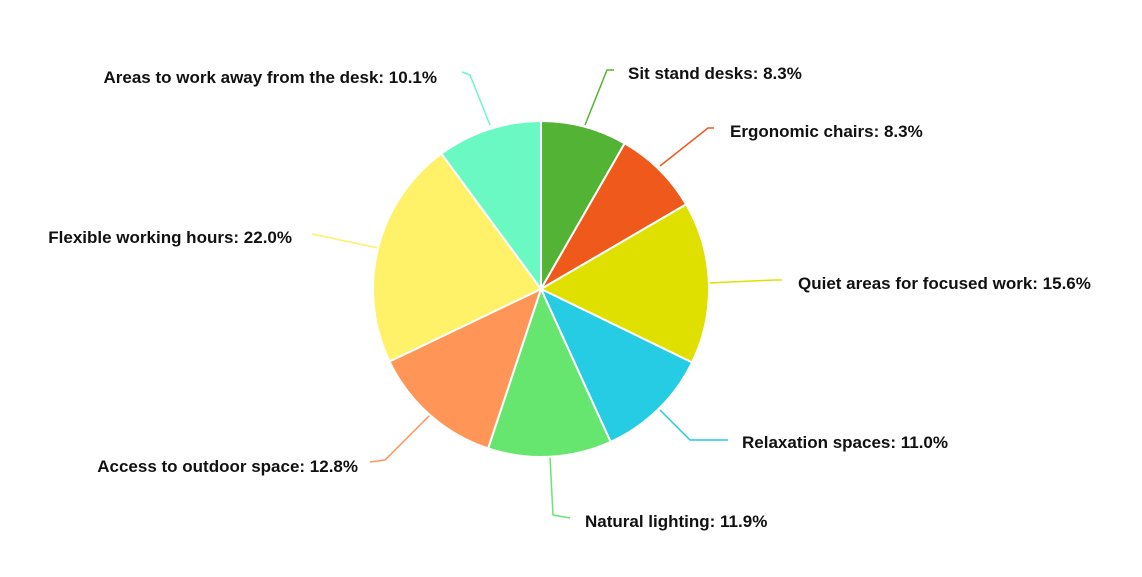 The image size is (1142, 577). What do you see at coordinates (170, 237) in the screenshot?
I see `slice-label: Flexible working hours: 22.0%` at bounding box center [170, 237].